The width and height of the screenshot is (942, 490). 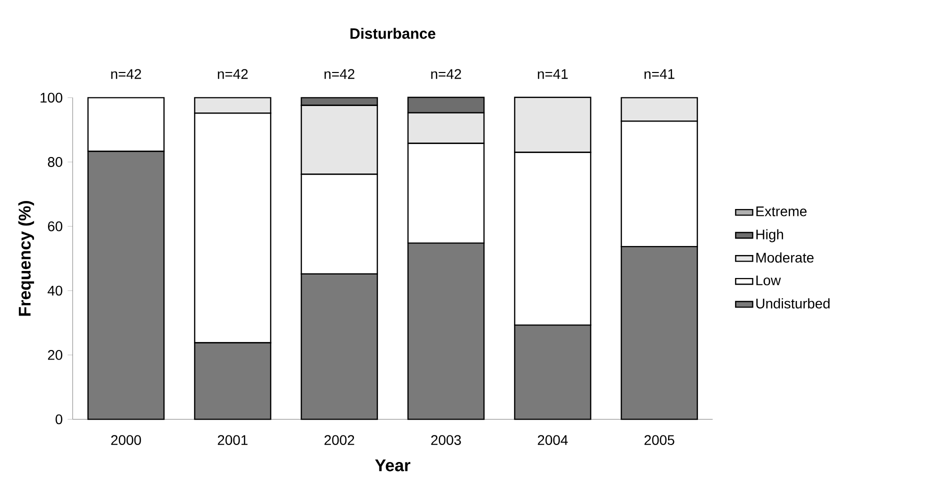 What do you see at coordinates (51, 97) in the screenshot?
I see `y-tick-label: 100` at bounding box center [51, 97].